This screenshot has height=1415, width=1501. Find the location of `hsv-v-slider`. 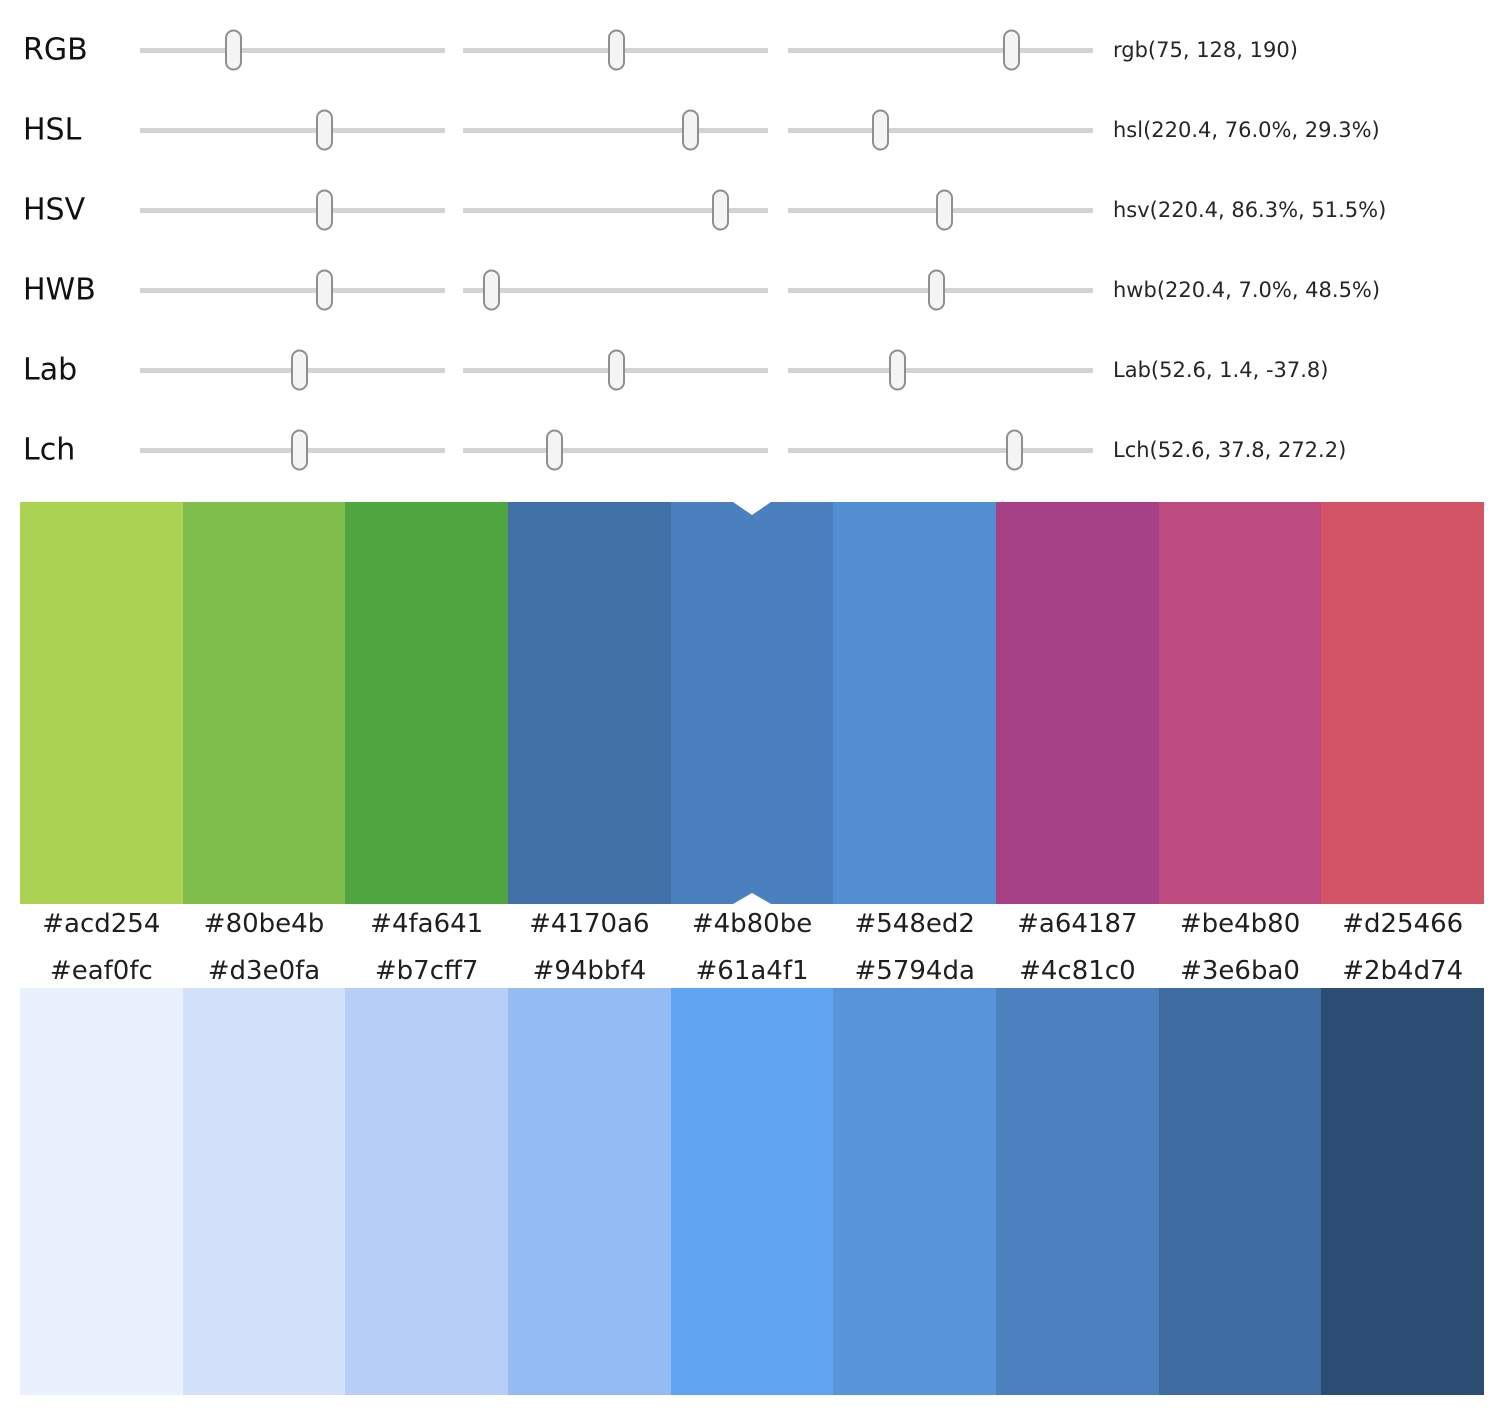

hsv-v-slider is located at coordinates (940, 210).